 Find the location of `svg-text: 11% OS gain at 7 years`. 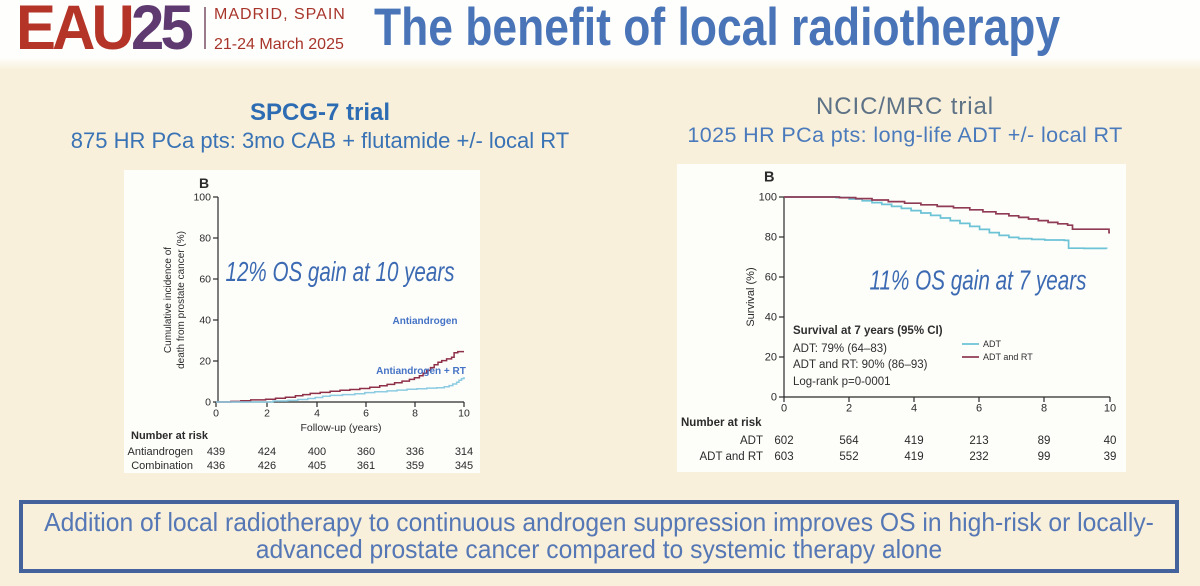

svg-text: 11% OS gain at 7 years is located at coordinates (978, 280).